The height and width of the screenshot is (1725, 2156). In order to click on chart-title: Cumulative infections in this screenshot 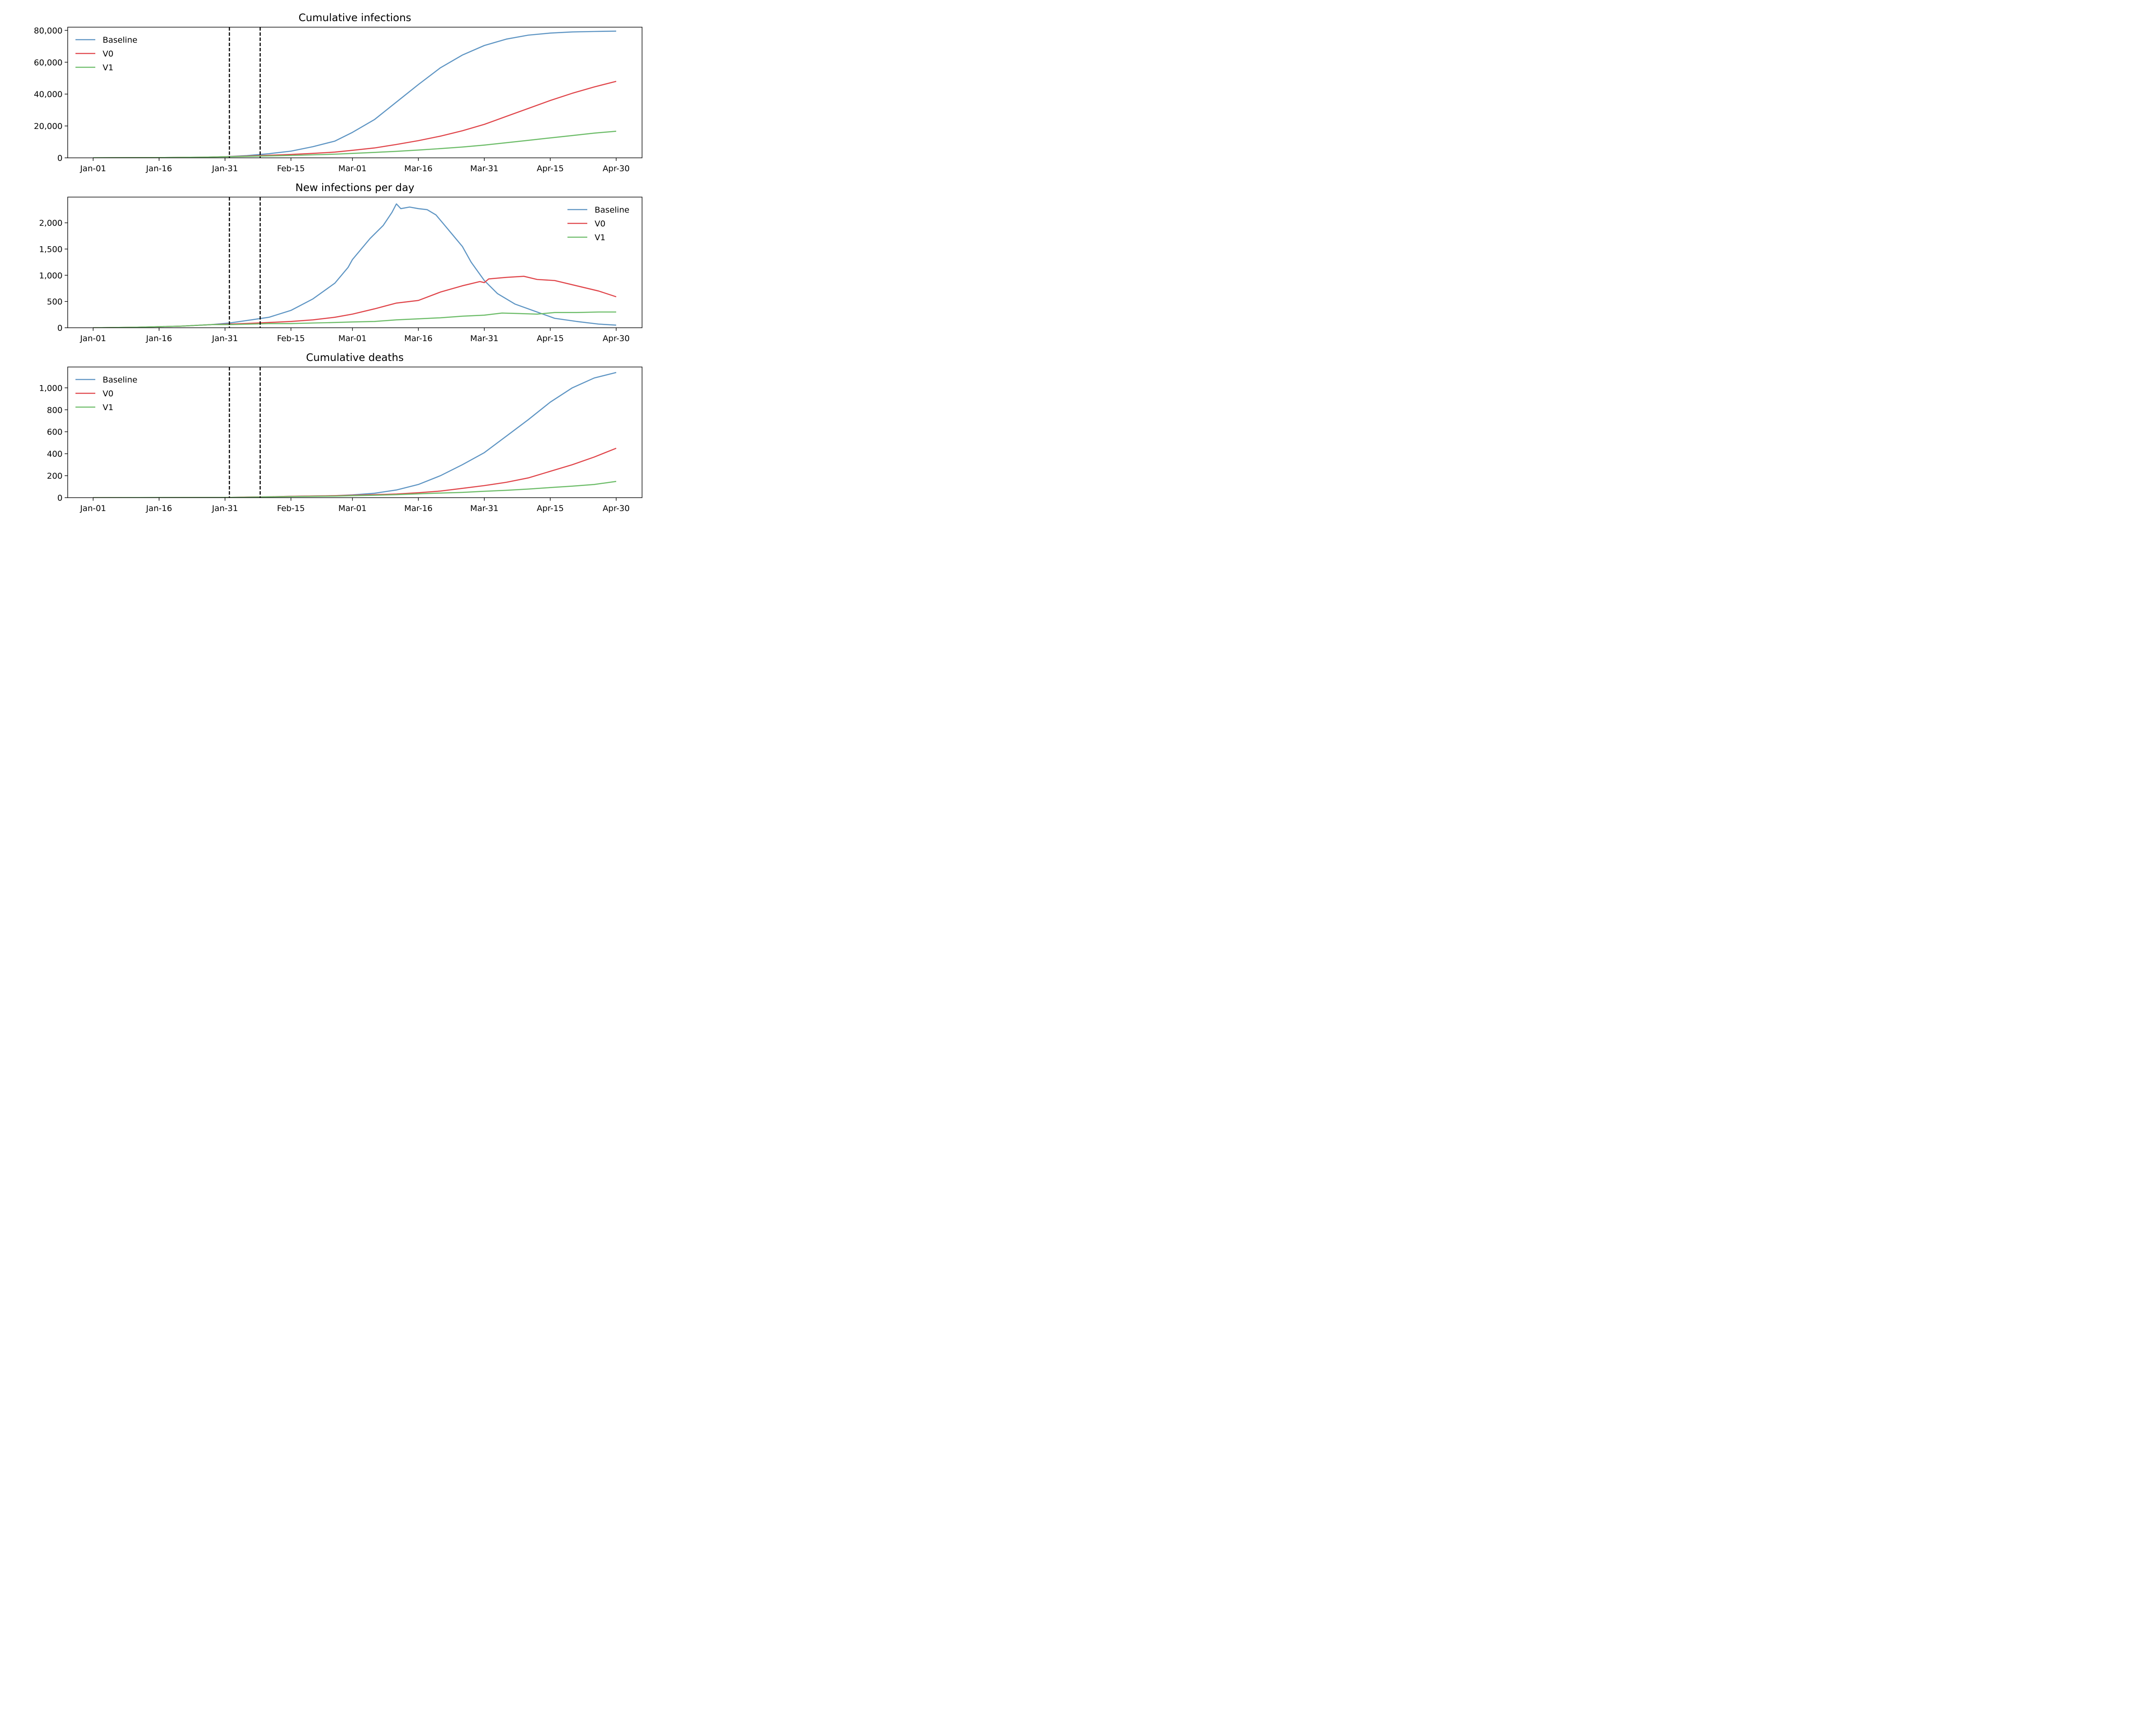, I will do `click(354, 18)`.